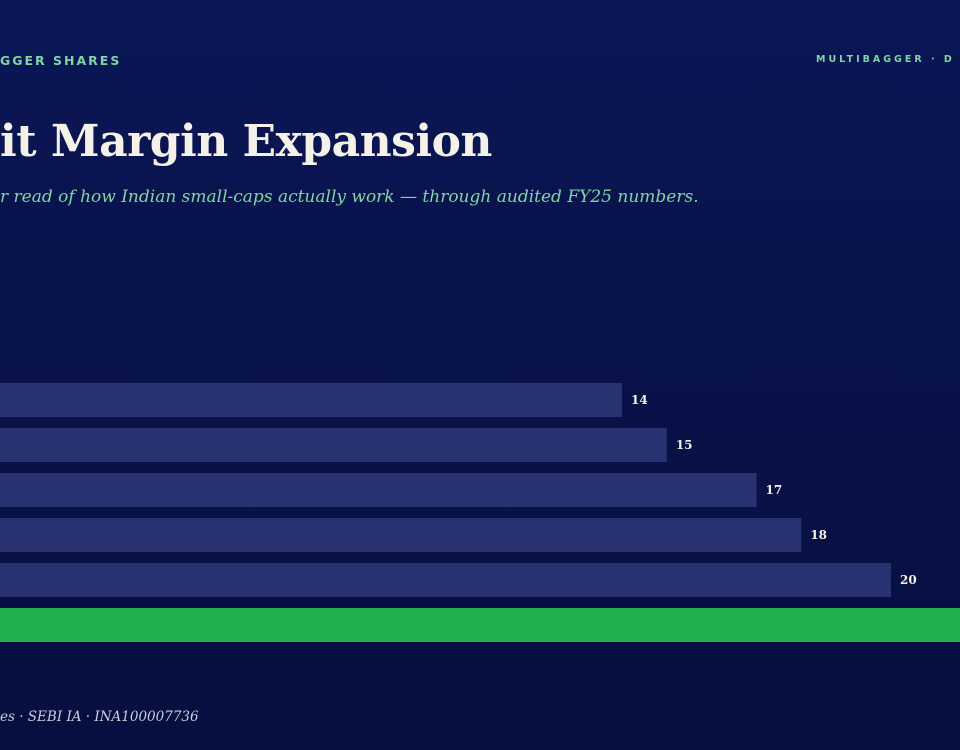 The height and width of the screenshot is (750, 960). I want to click on brand-left: GGER SHARES, so click(61, 60).